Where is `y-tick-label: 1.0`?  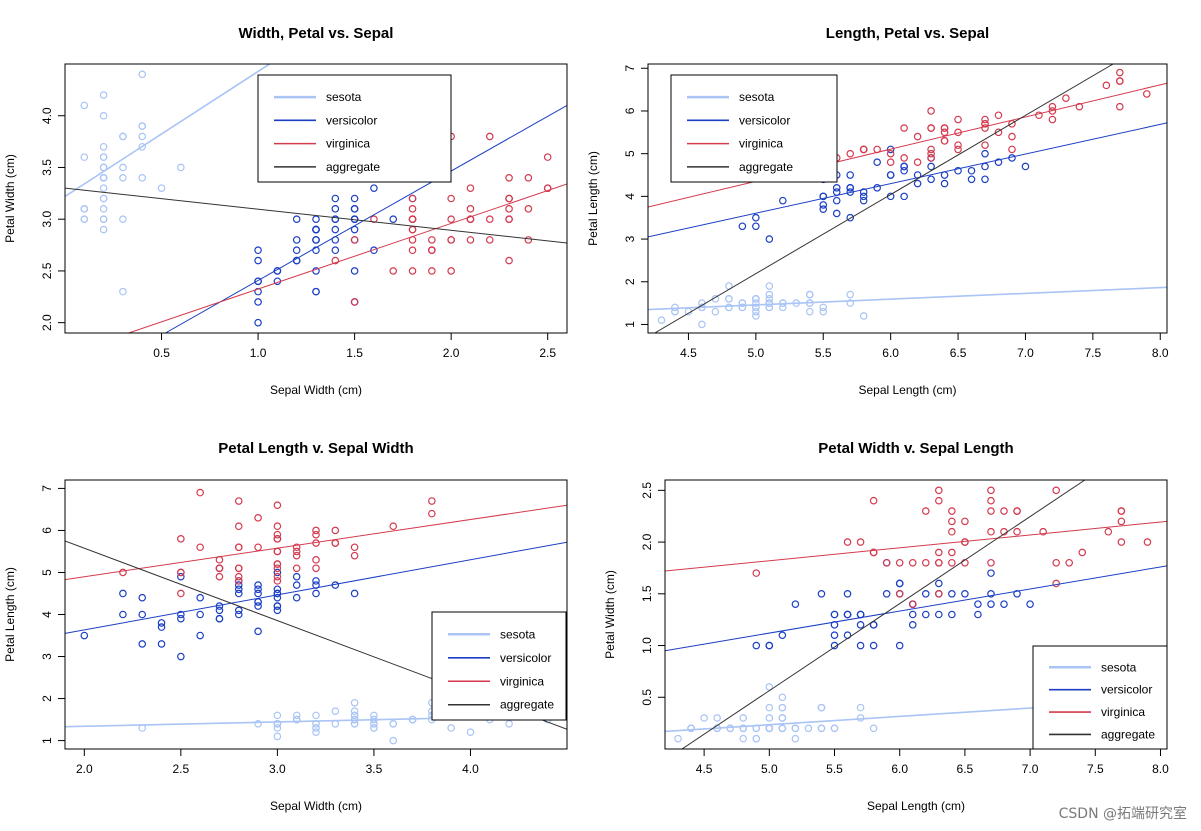
y-tick-label: 1.0 is located at coordinates (647, 645).